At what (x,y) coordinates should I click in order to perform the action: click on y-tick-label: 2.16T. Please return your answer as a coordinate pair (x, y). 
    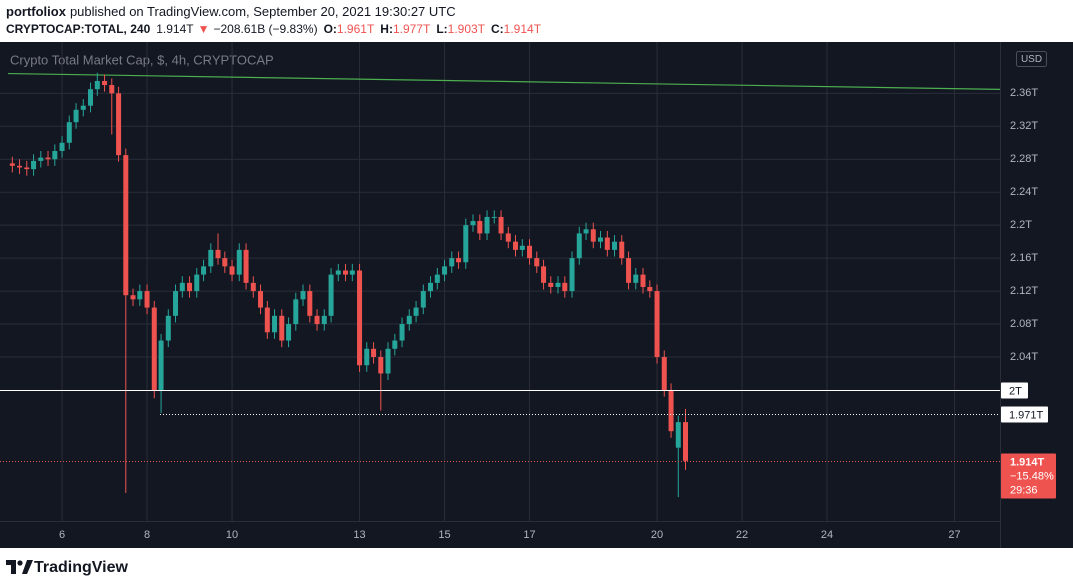
    Looking at the image, I should click on (1024, 258).